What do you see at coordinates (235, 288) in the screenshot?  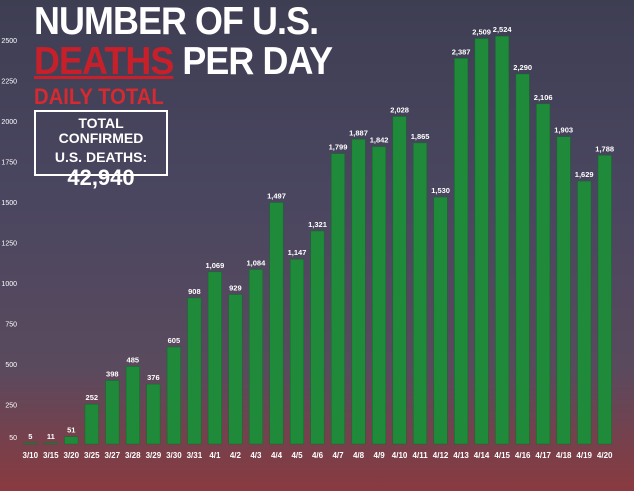 I see `value-label: 929` at bounding box center [235, 288].